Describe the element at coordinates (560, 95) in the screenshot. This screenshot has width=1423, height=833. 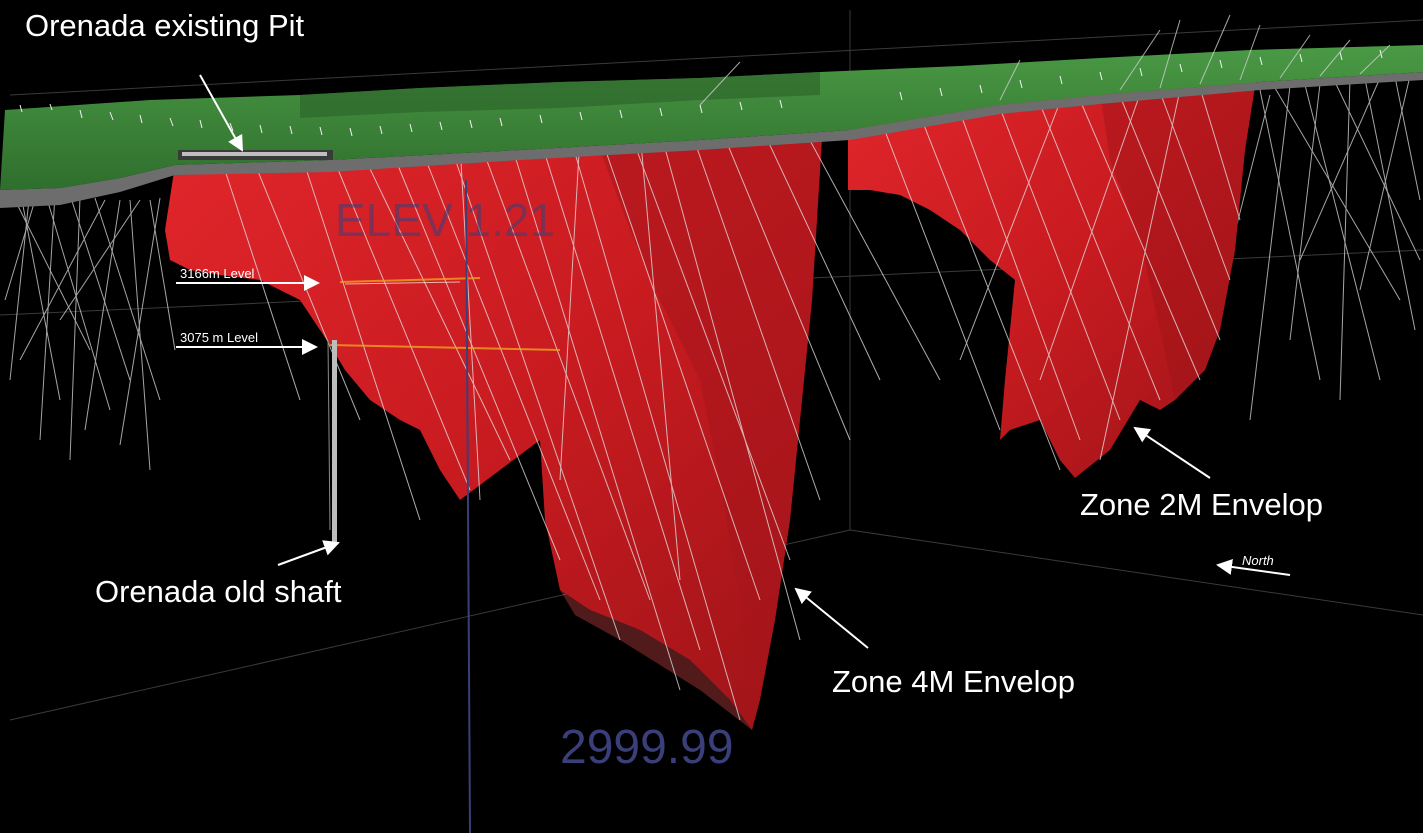
I see `surface-ridge` at that location.